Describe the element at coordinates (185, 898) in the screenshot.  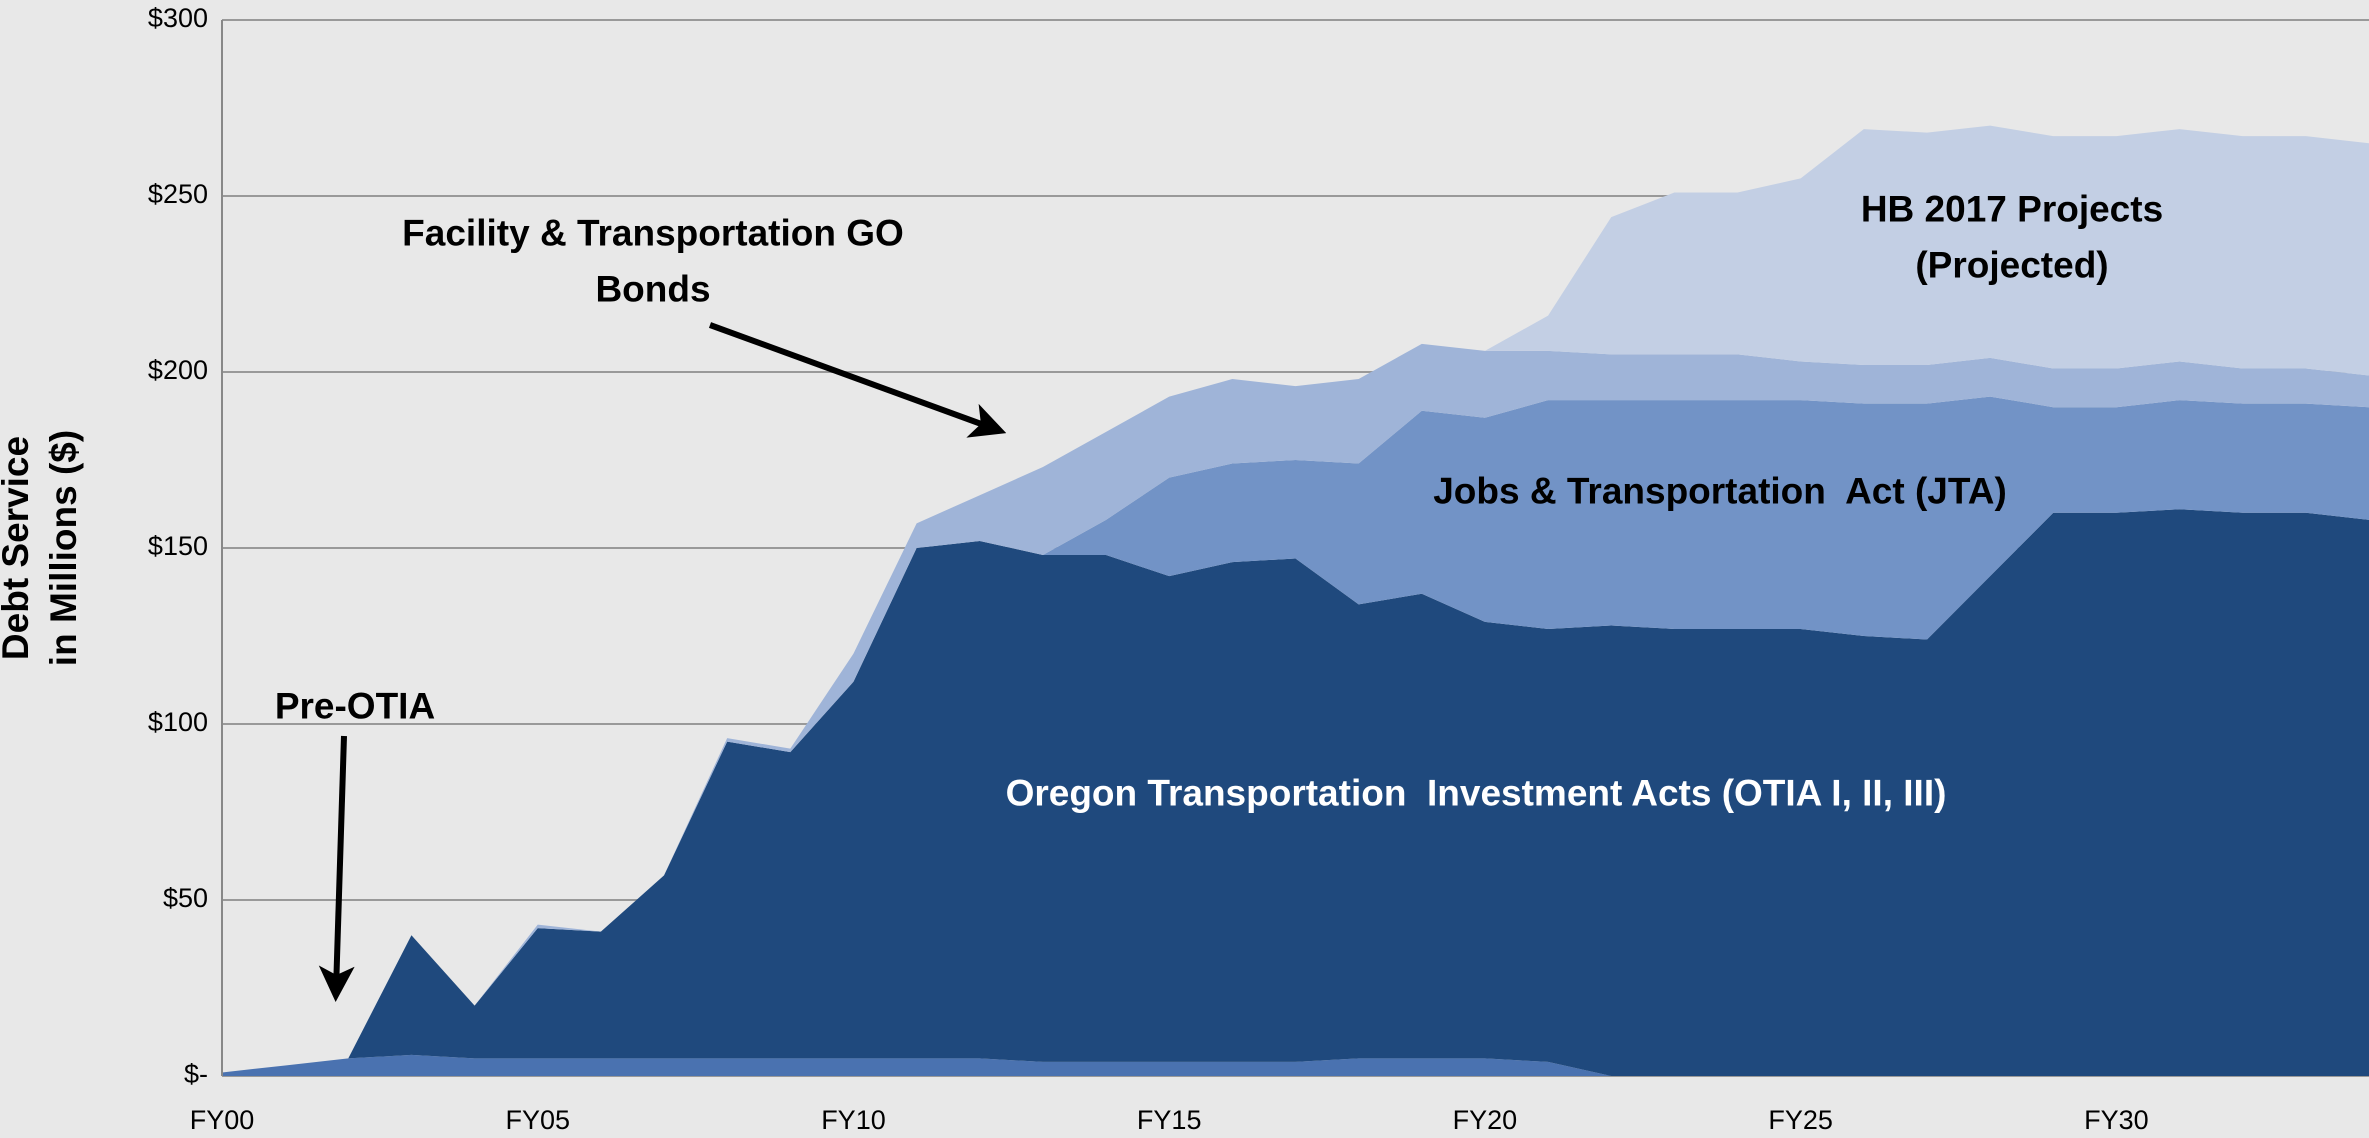
I see `y-tick-label: $50` at that location.